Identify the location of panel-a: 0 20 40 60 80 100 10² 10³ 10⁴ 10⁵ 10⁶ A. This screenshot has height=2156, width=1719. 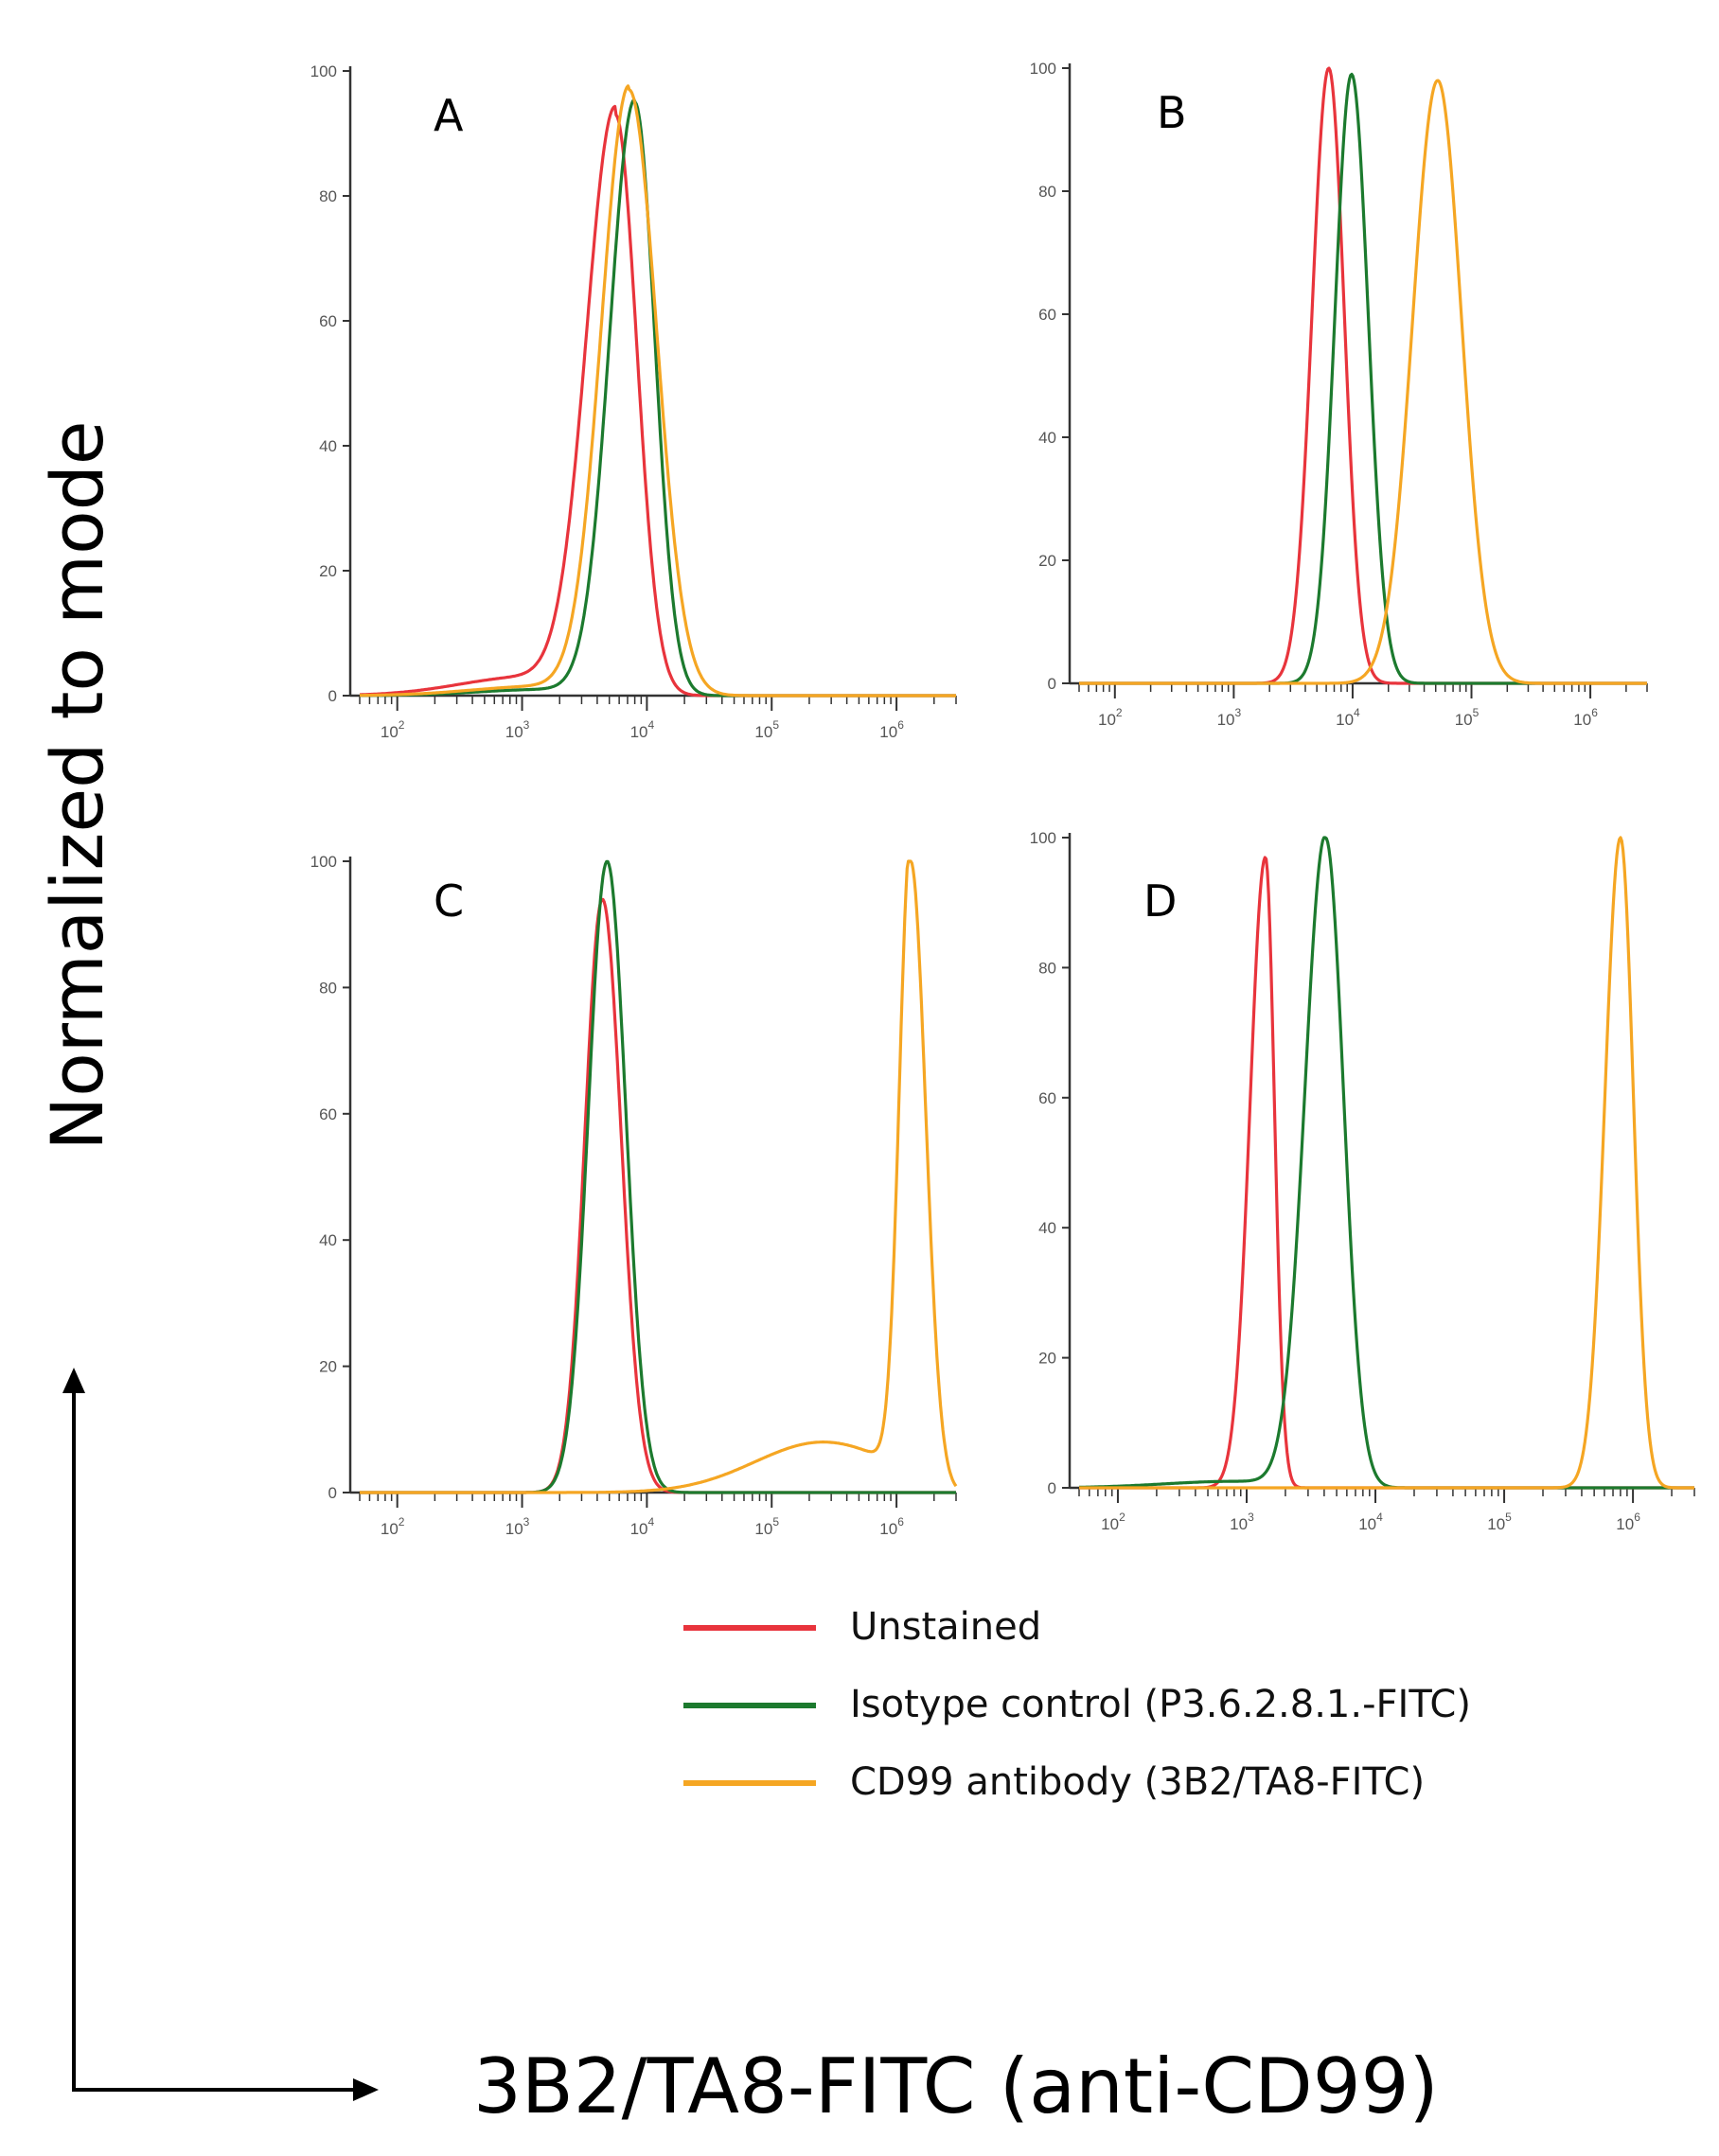
(633, 401).